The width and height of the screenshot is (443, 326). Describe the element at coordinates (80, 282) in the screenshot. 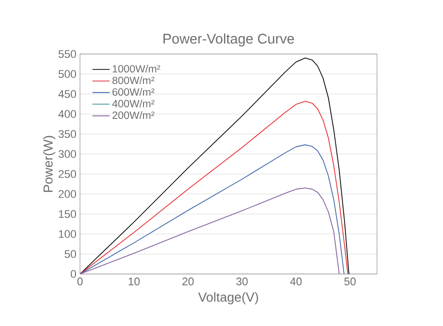

I see `x-tick-label: 0` at that location.